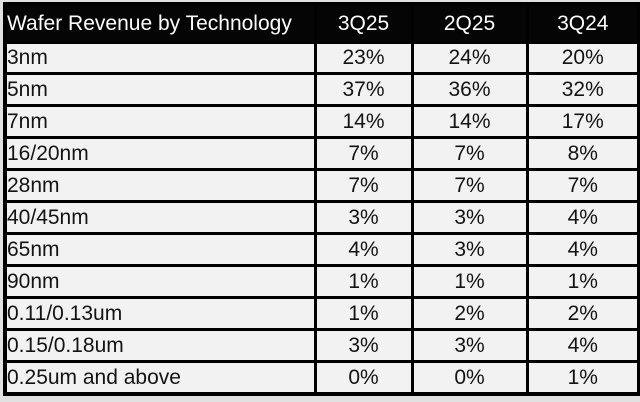  What do you see at coordinates (160, 58) in the screenshot?
I see `row-label-cell: 3nm` at bounding box center [160, 58].